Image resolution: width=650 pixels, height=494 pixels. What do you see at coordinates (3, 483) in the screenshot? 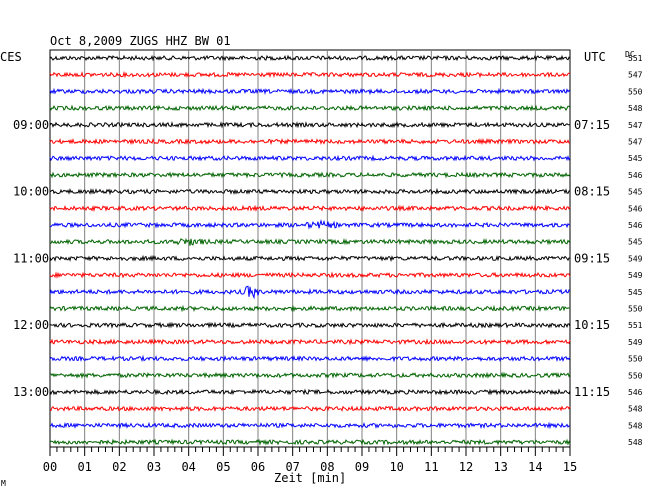
I see `corner-mark: M` at bounding box center [3, 483].